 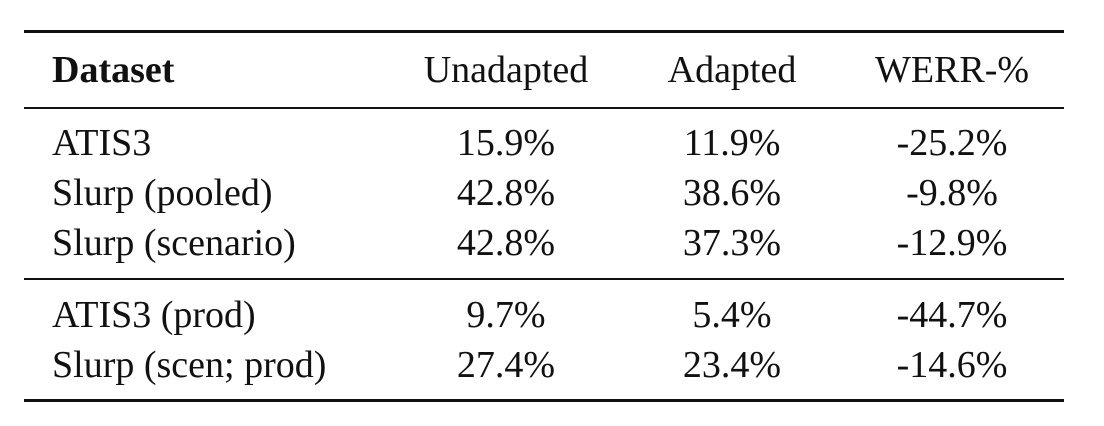 I want to click on cell-adapted: 37.3%, so click(x=732, y=243).